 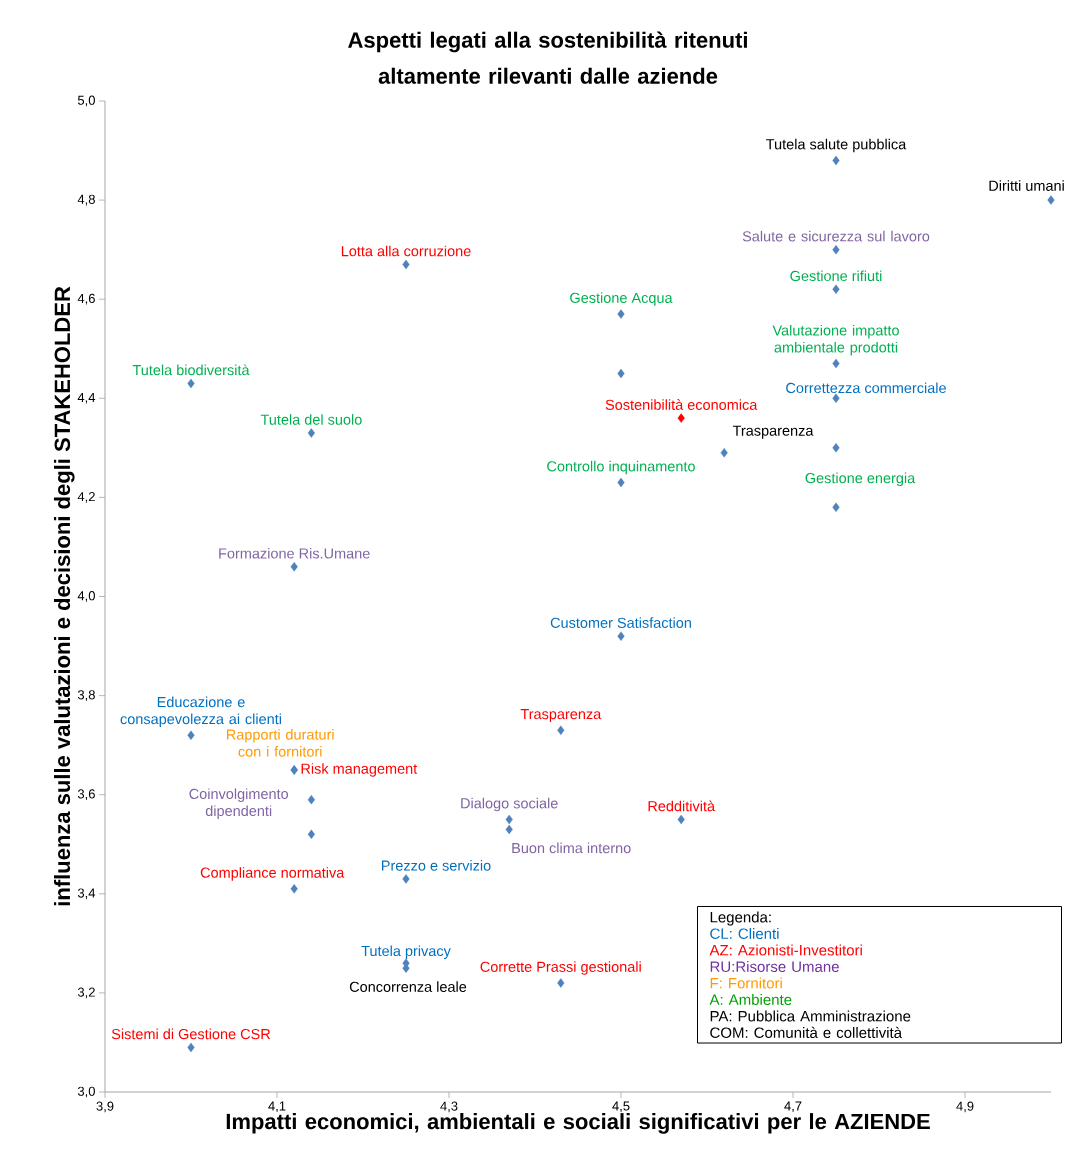 I want to click on data-label: Correttezza commerciale, so click(x=866, y=388).